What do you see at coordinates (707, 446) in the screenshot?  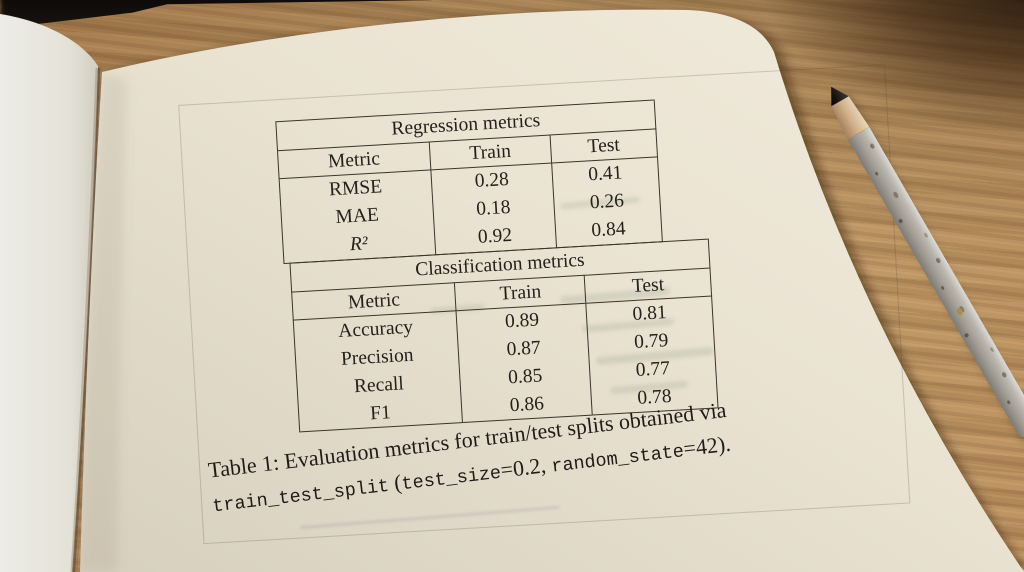 I see `caption-text: =42).` at bounding box center [707, 446].